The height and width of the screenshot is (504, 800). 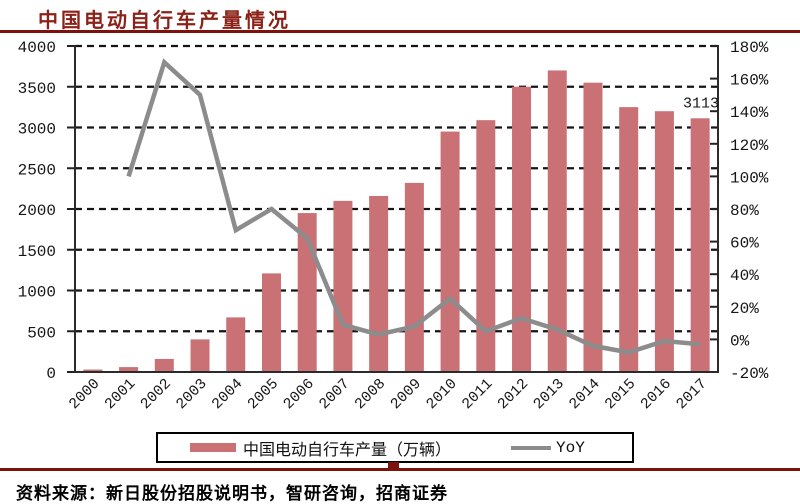 What do you see at coordinates (213, 447) in the screenshot?
I see `bar-series-swatch` at bounding box center [213, 447].